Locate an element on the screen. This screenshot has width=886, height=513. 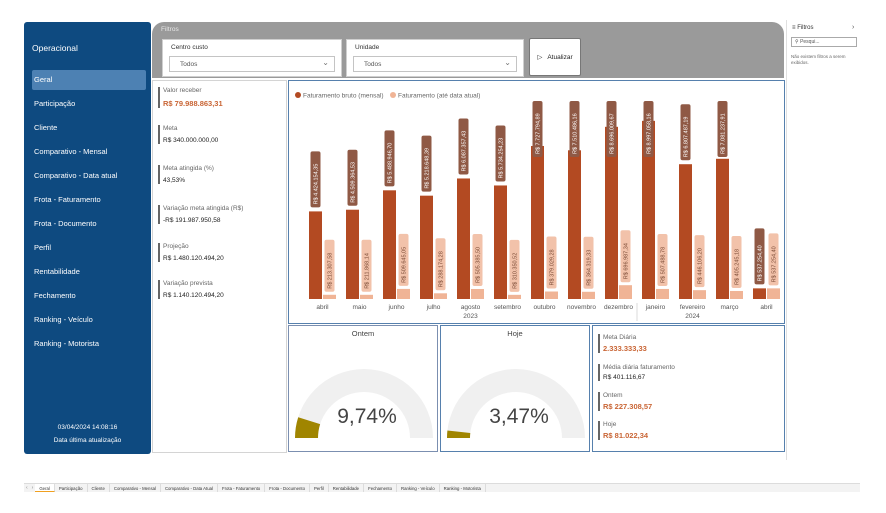
centro-custo-slicer: Centro custo Todos ⌄ is located at coordinates (252, 58).